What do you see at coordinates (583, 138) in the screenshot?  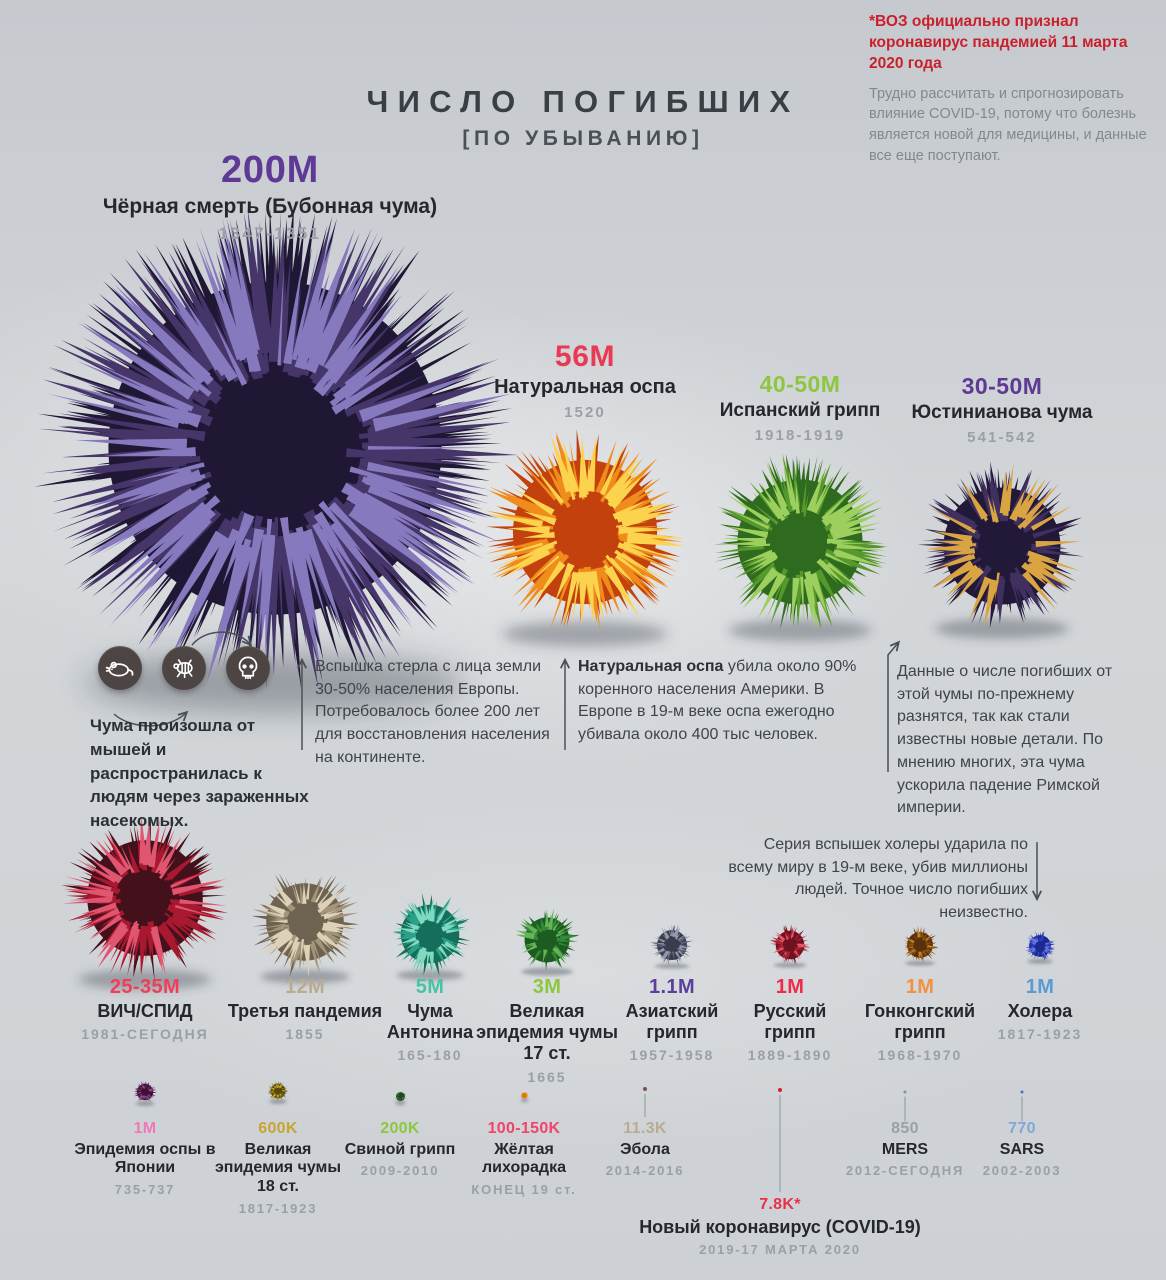 I see `title-line2: [ПО УБЫВАНИЮ]` at bounding box center [583, 138].